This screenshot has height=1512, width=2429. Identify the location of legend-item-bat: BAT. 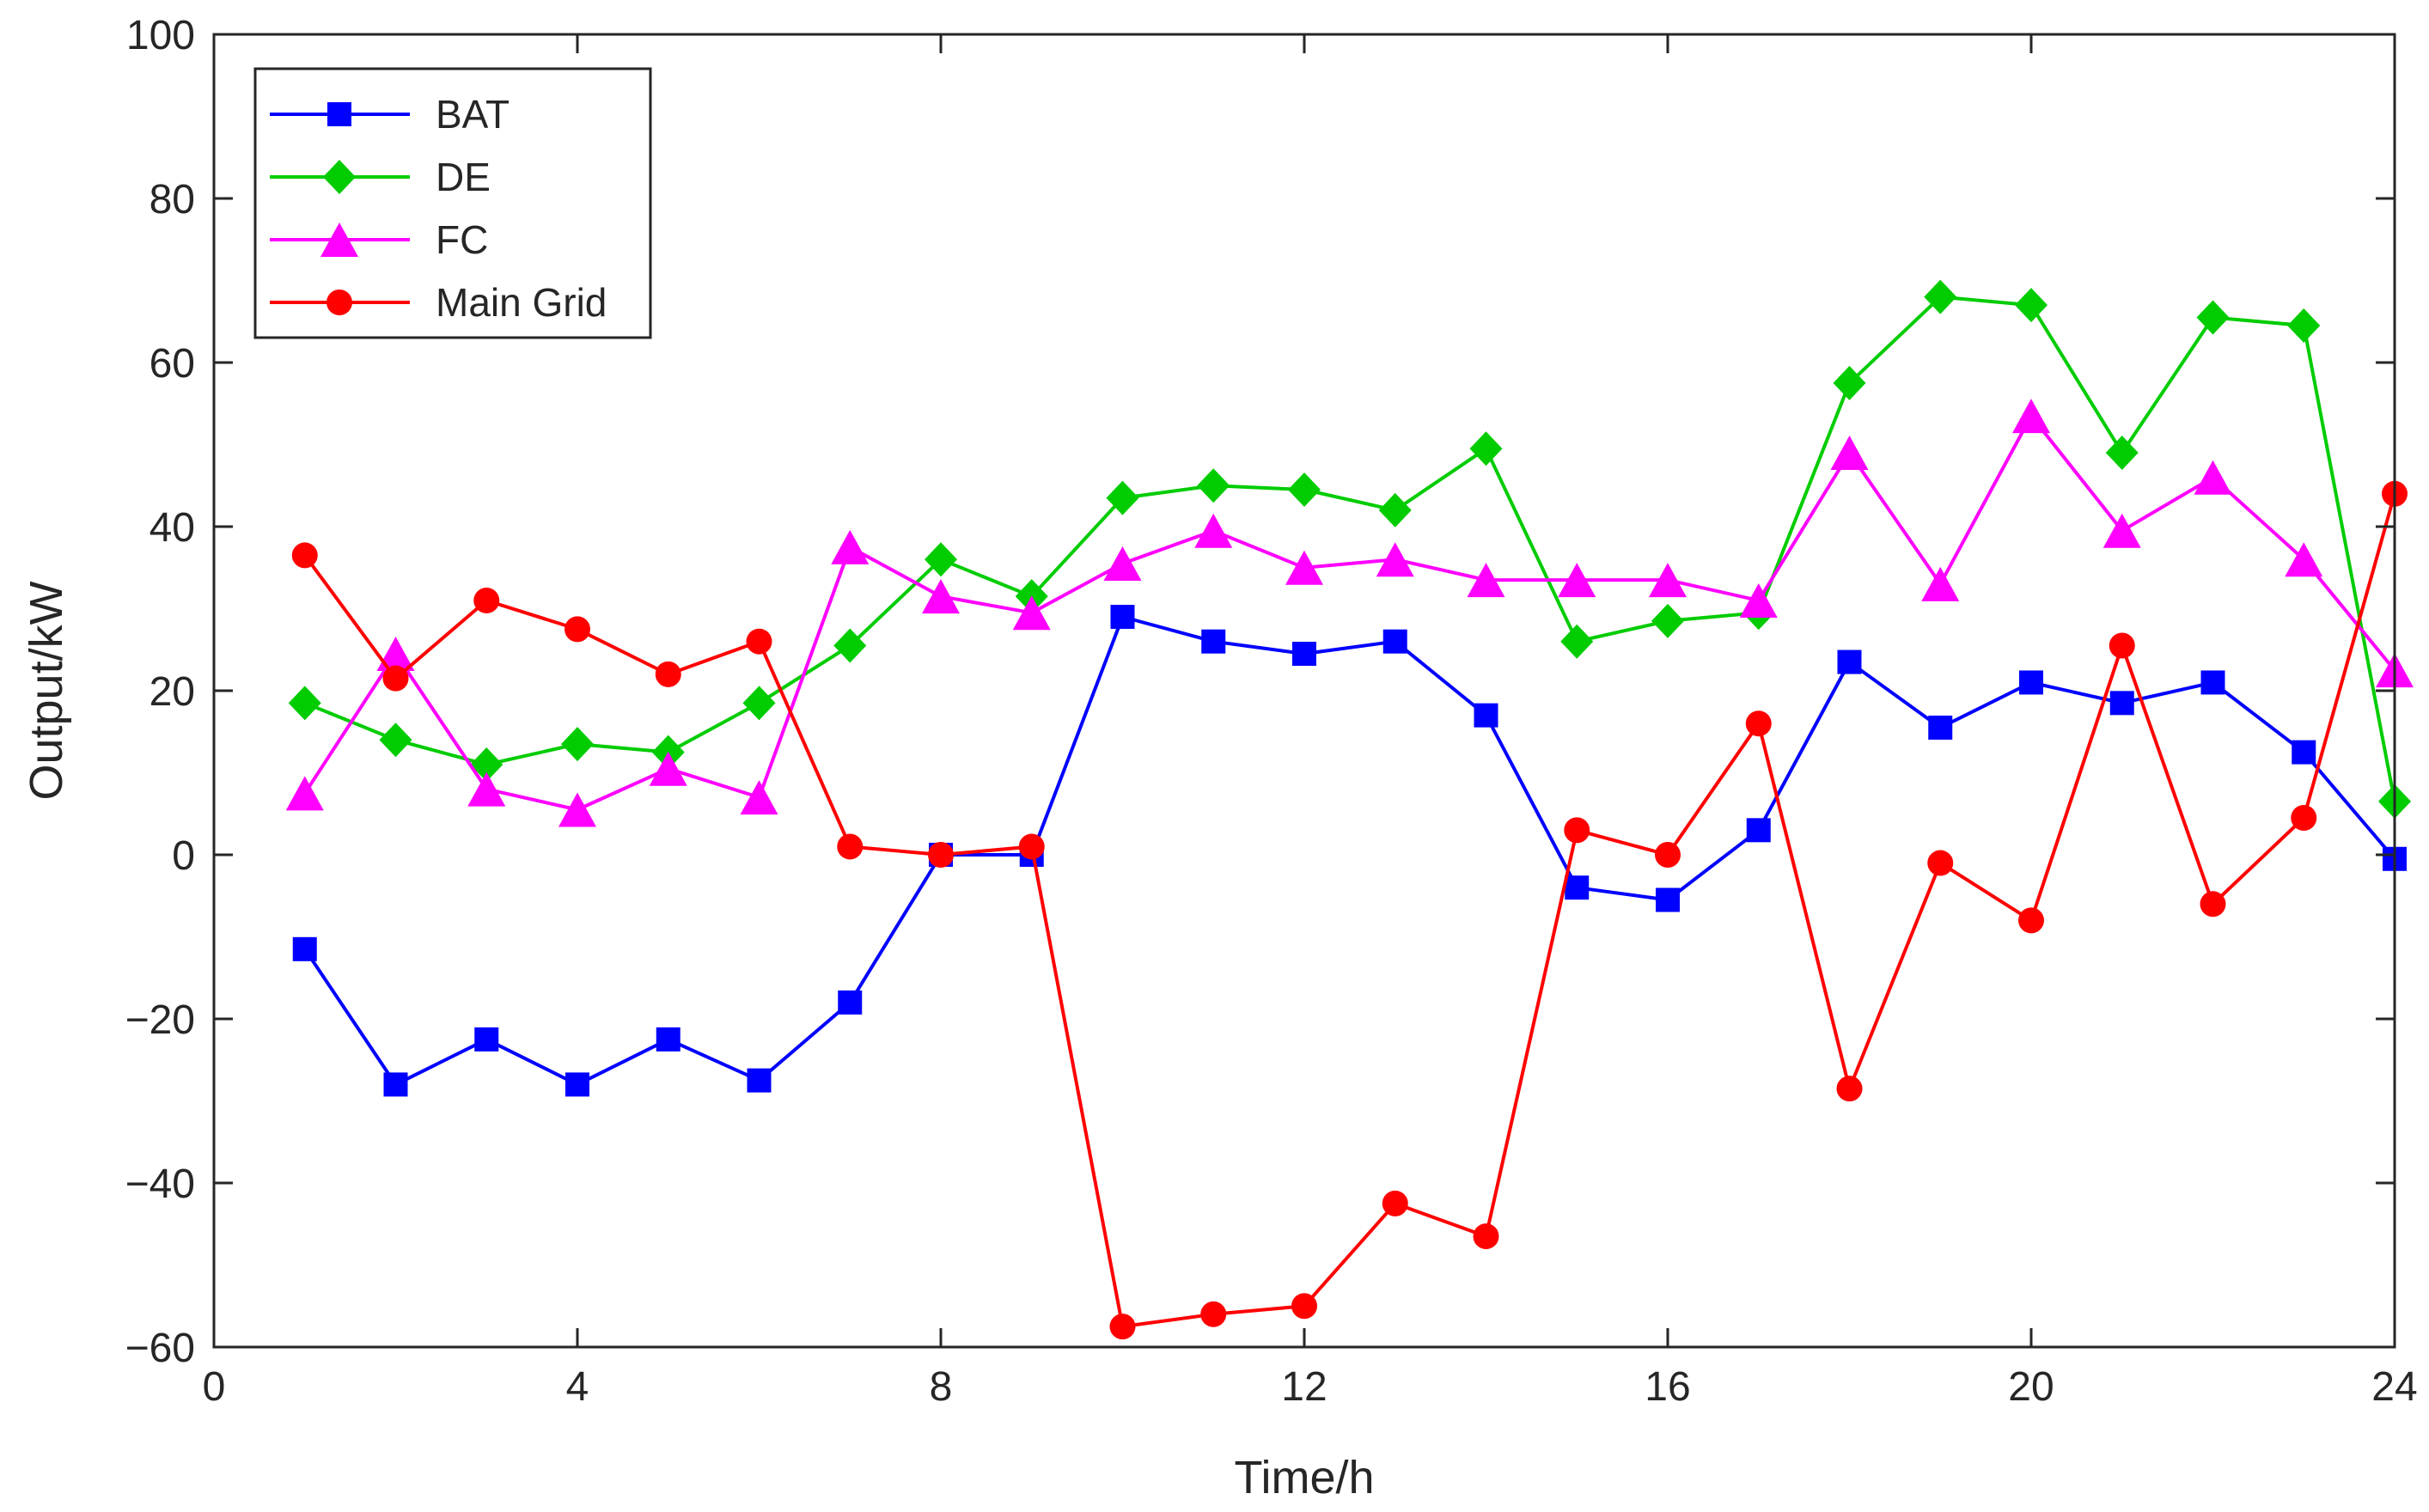
(390, 114).